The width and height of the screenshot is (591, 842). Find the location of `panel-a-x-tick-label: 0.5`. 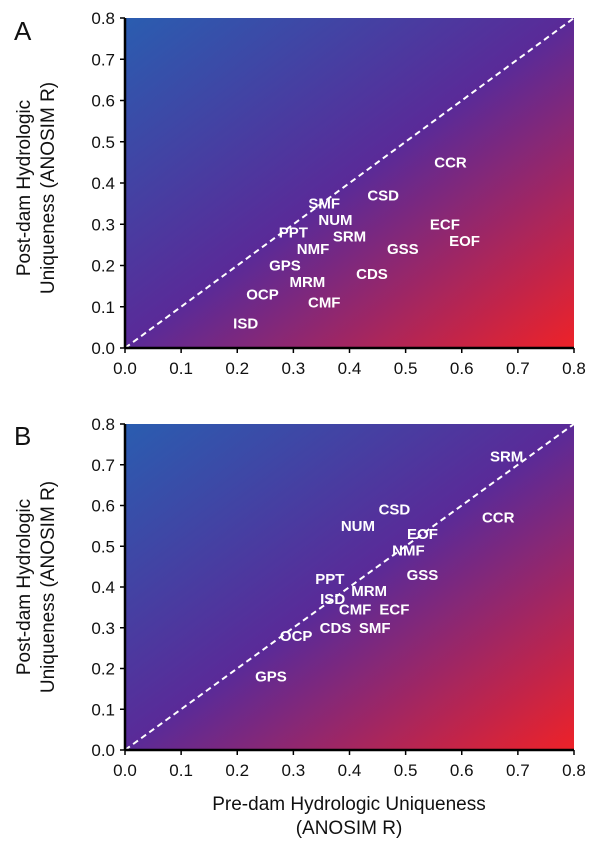

panel-a-x-tick-label: 0.5 is located at coordinates (406, 368).